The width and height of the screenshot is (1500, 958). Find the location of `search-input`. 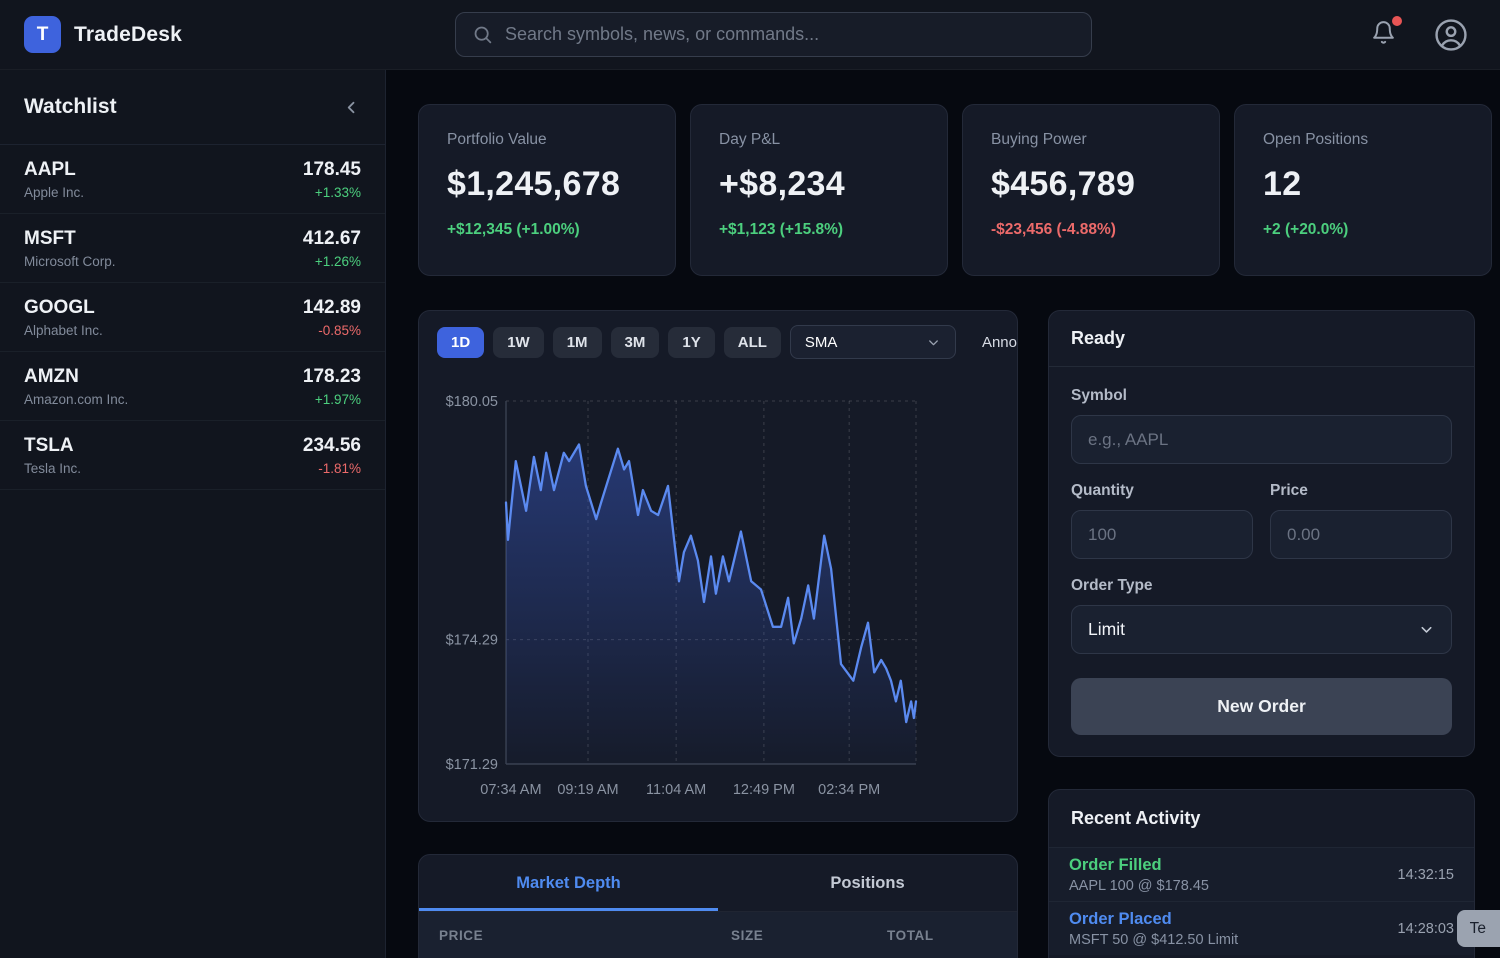

search-input is located at coordinates (790, 34).